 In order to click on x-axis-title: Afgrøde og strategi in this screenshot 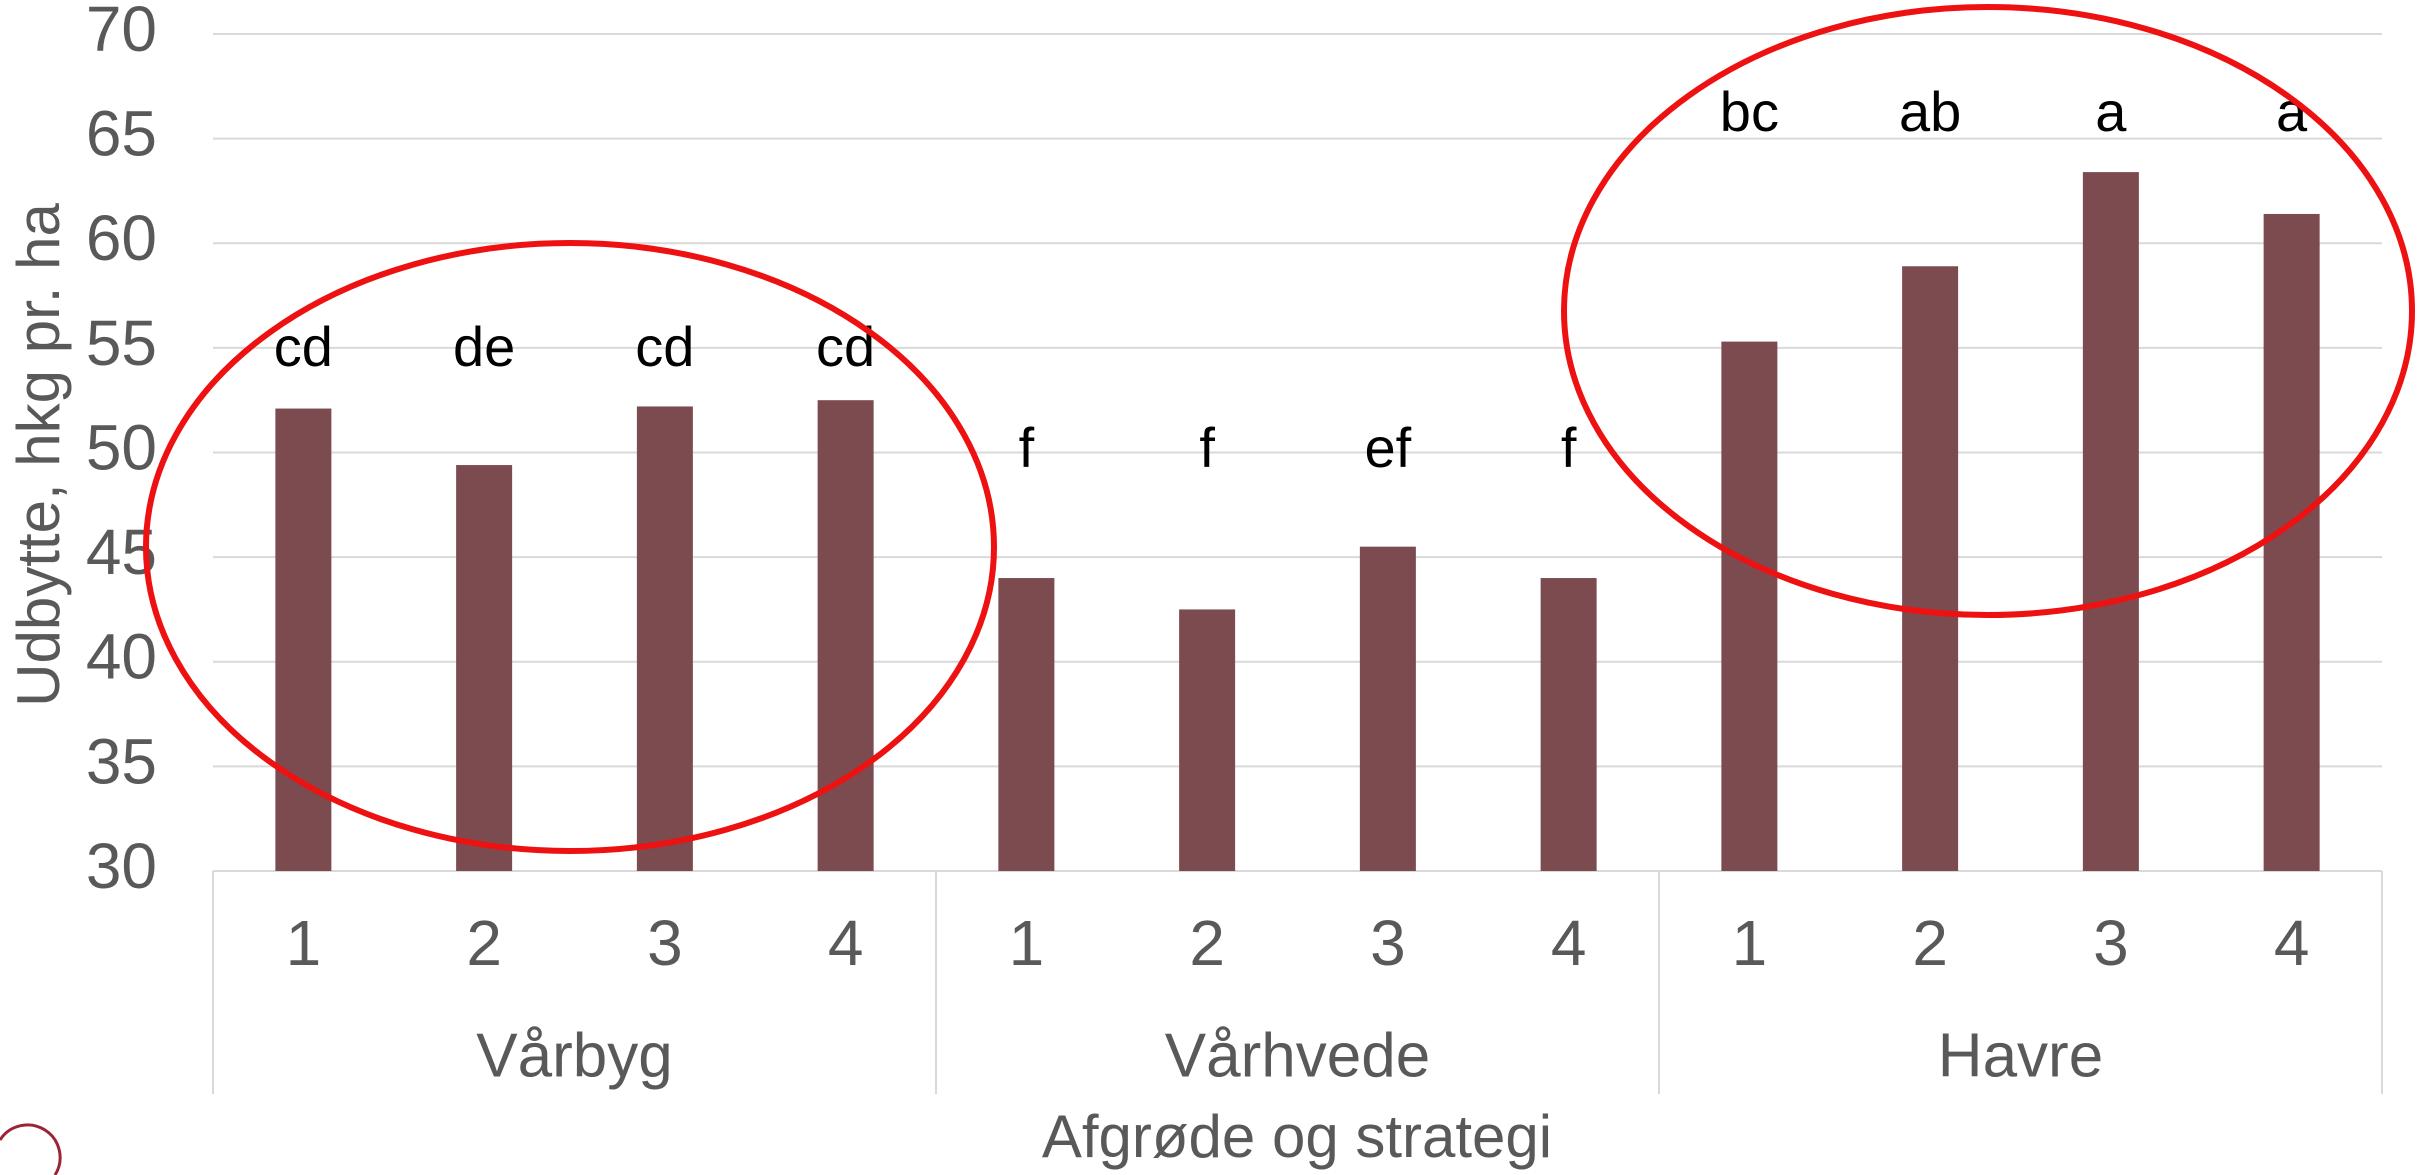, I will do `click(1297, 1136)`.